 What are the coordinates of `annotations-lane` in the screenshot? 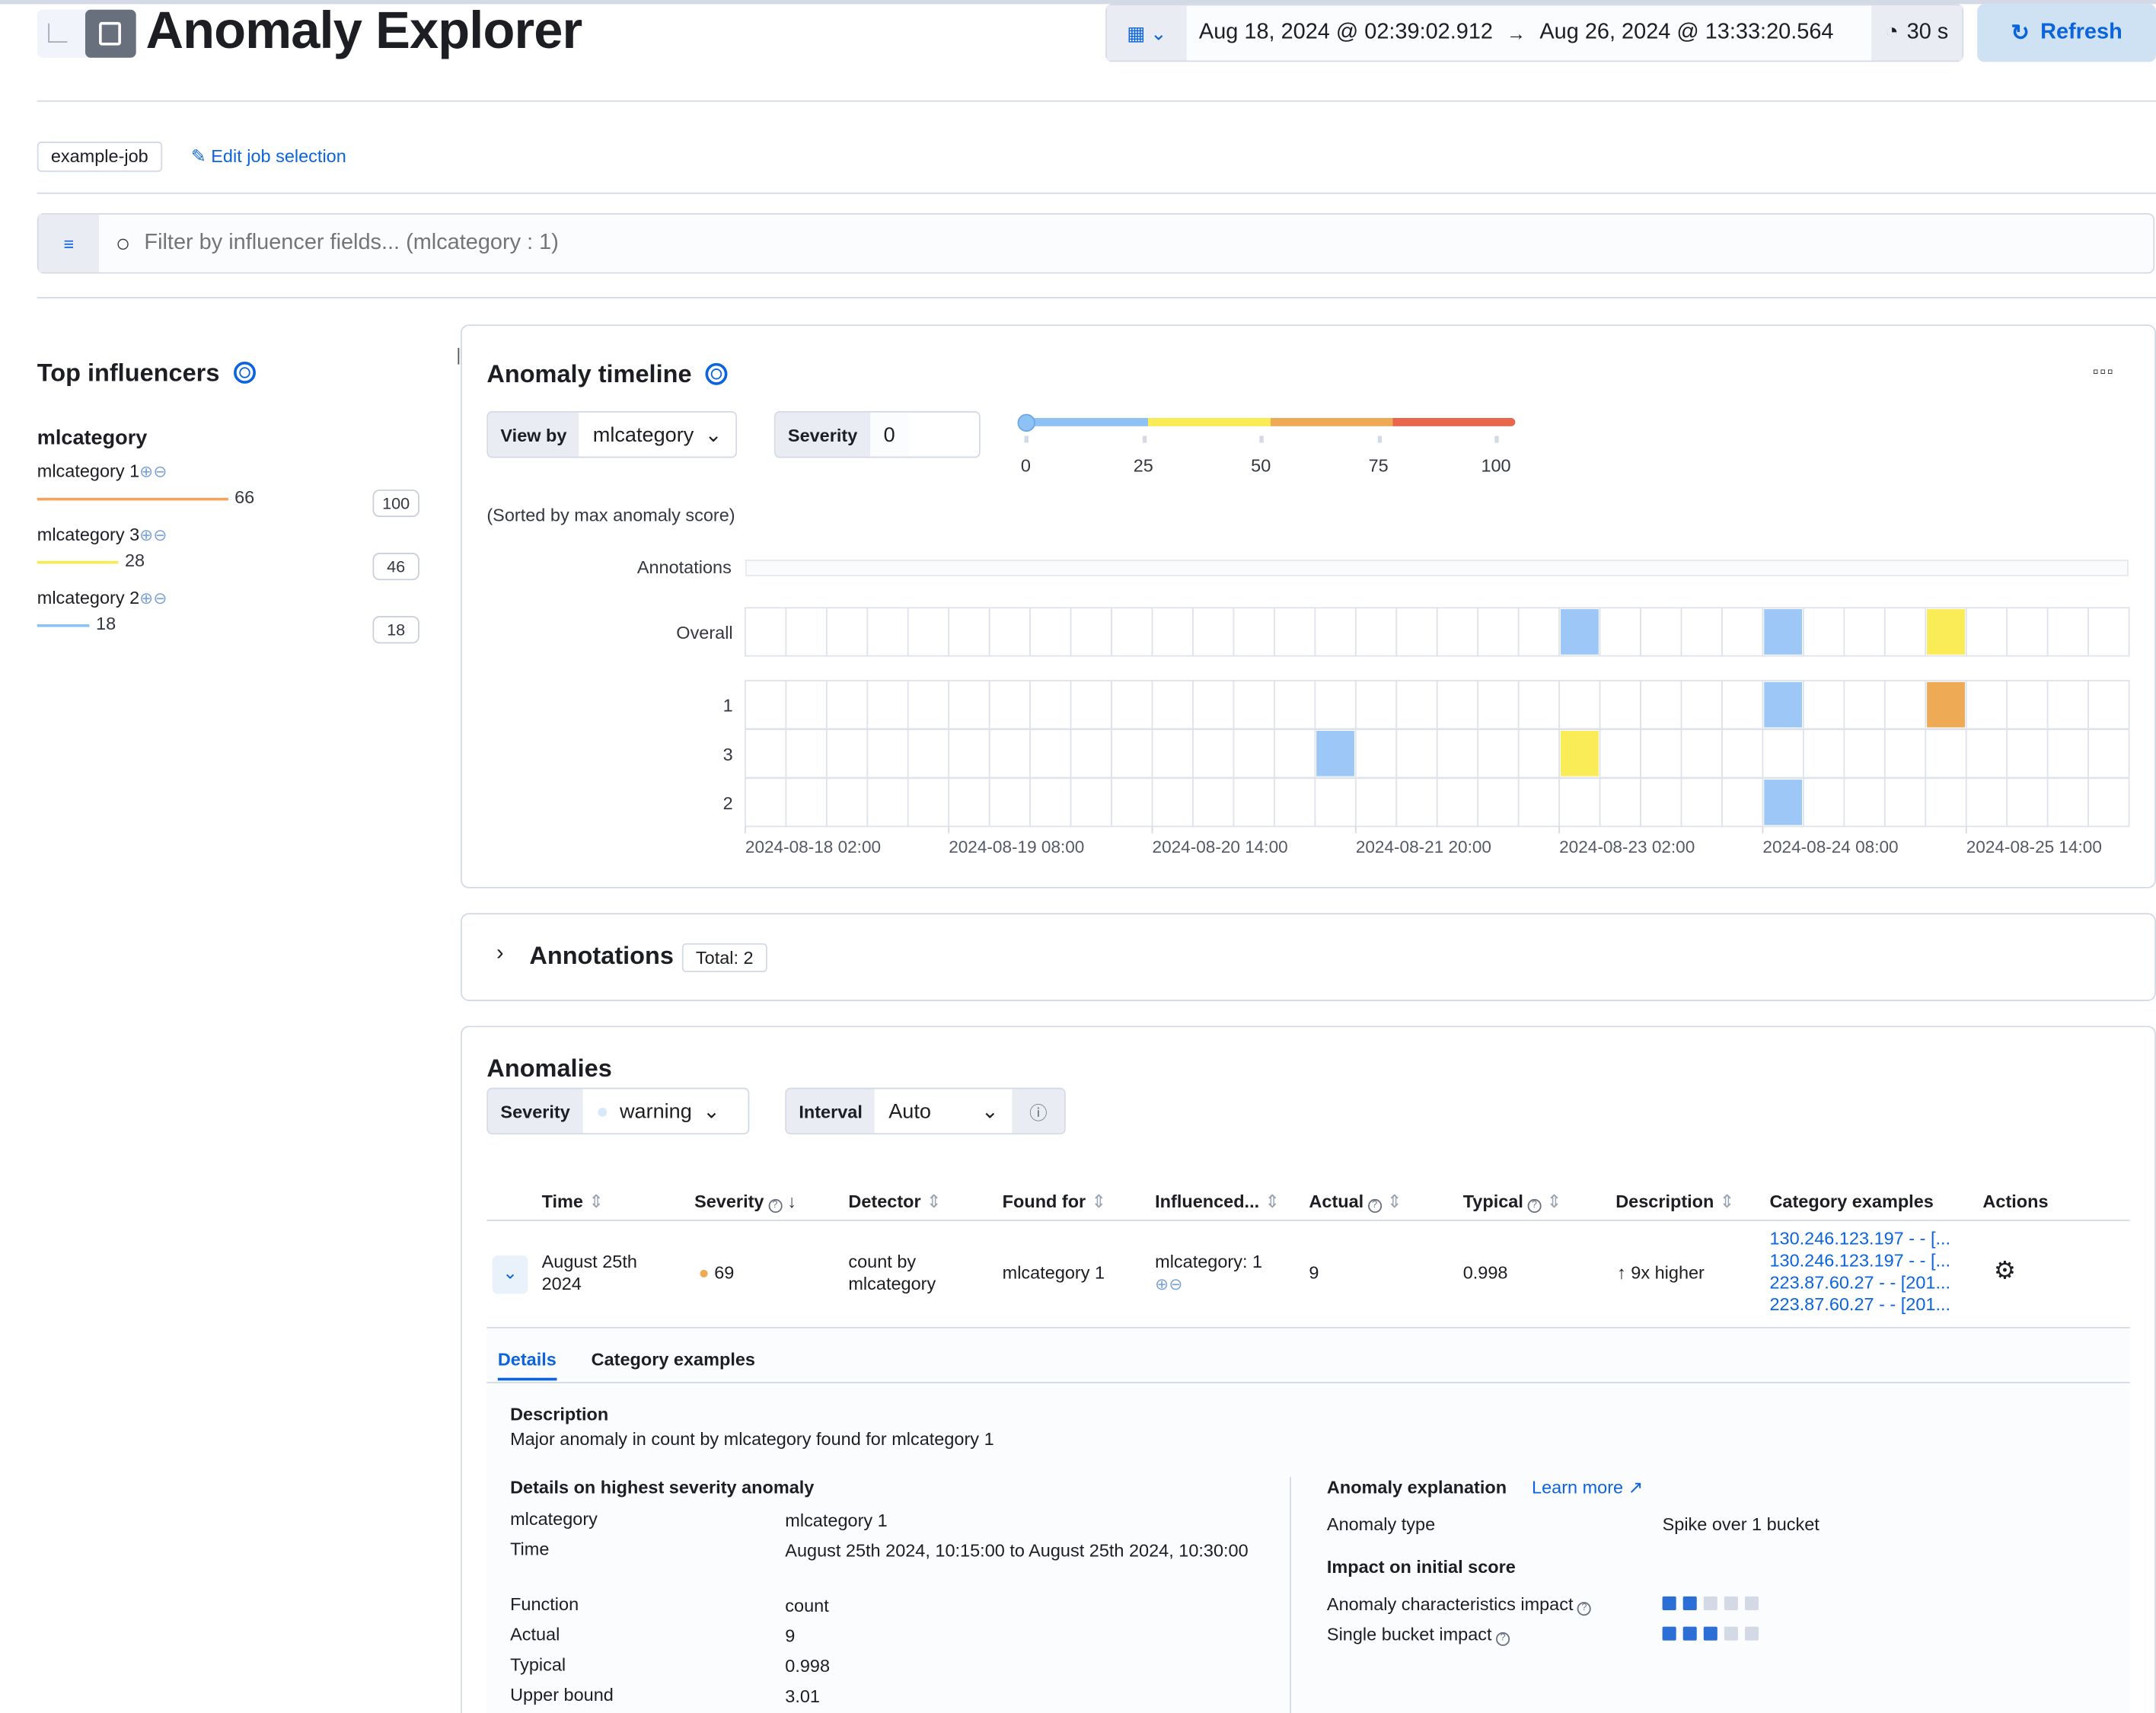 It's located at (1437, 568).